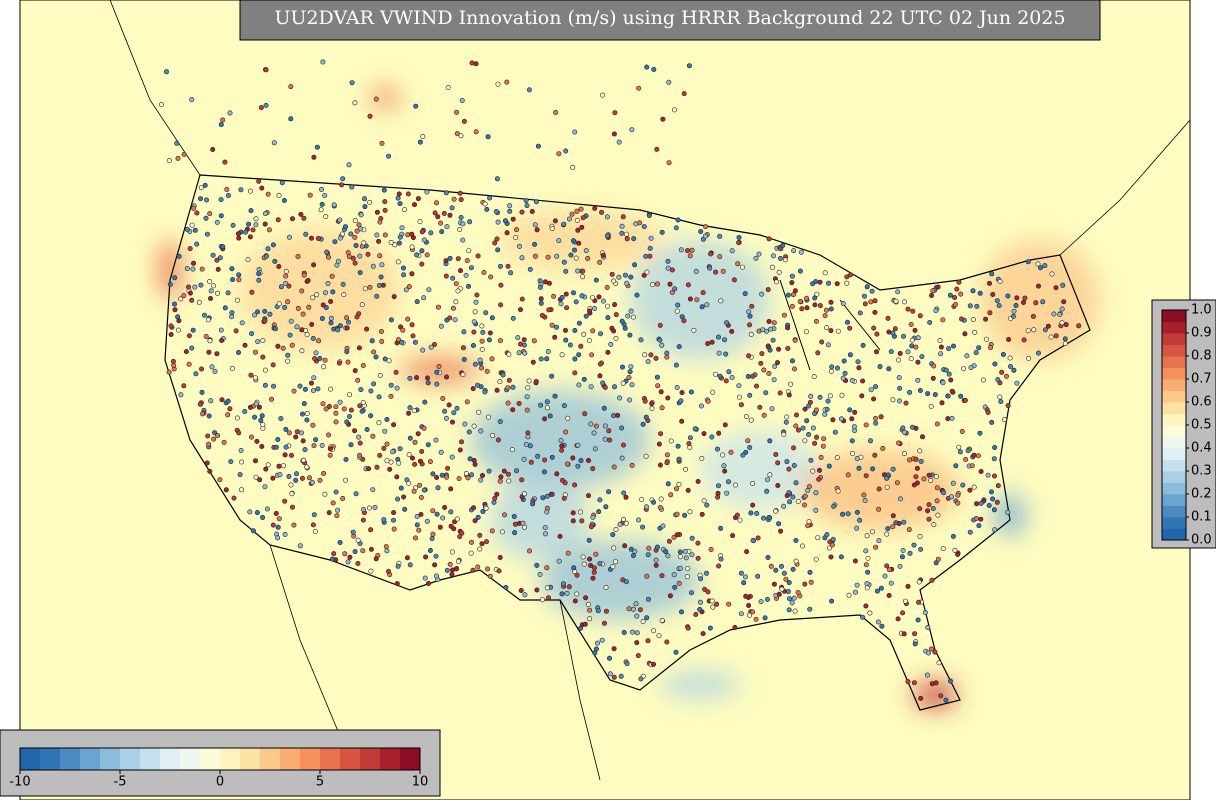 The height and width of the screenshot is (804, 1216). I want to click on tick-label: 0.0, so click(1201, 540).